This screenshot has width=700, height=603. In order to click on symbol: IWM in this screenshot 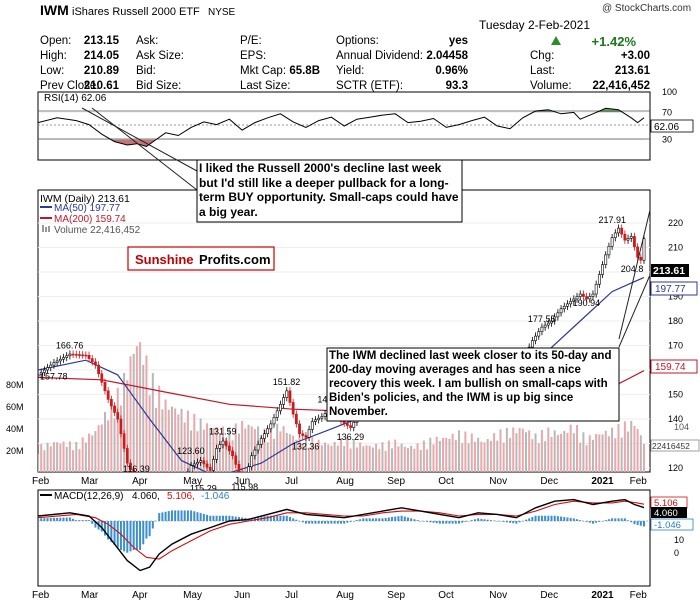, I will do `click(54, 10)`.